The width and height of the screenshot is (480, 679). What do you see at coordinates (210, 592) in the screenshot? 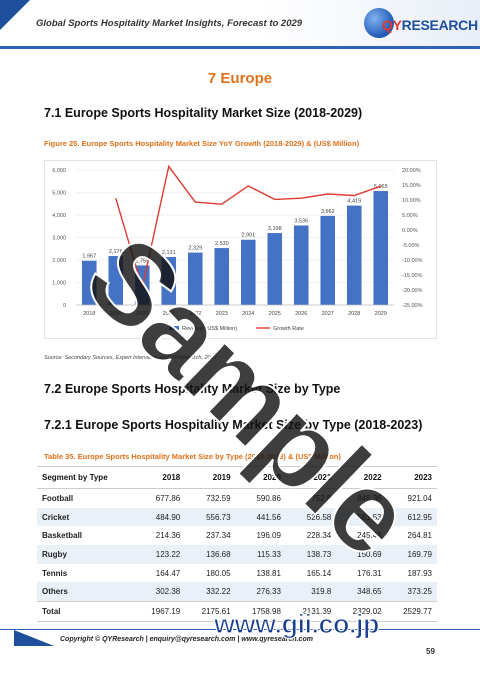
I see `table-cell: 332.22` at bounding box center [210, 592].